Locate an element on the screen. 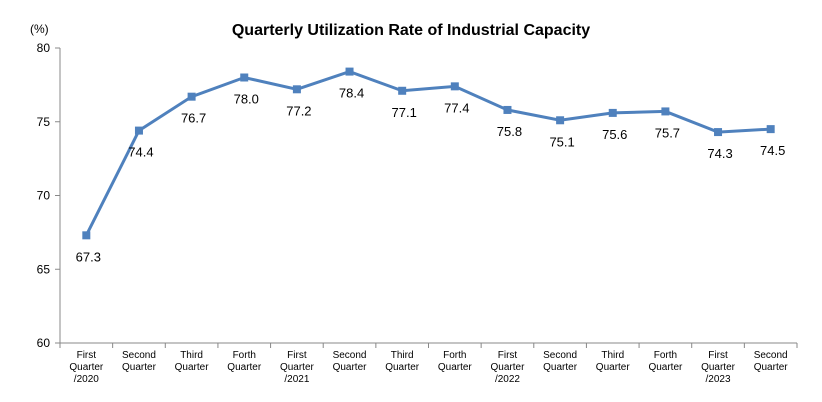  data-label: 75.8 is located at coordinates (509, 131).